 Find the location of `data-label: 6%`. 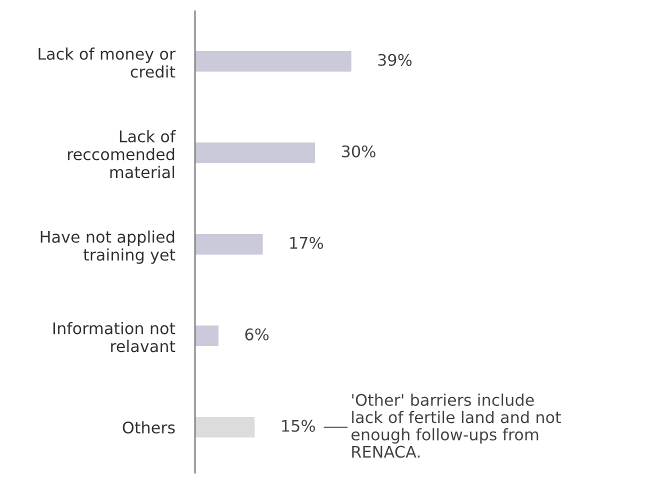

data-label: 6% is located at coordinates (257, 334).